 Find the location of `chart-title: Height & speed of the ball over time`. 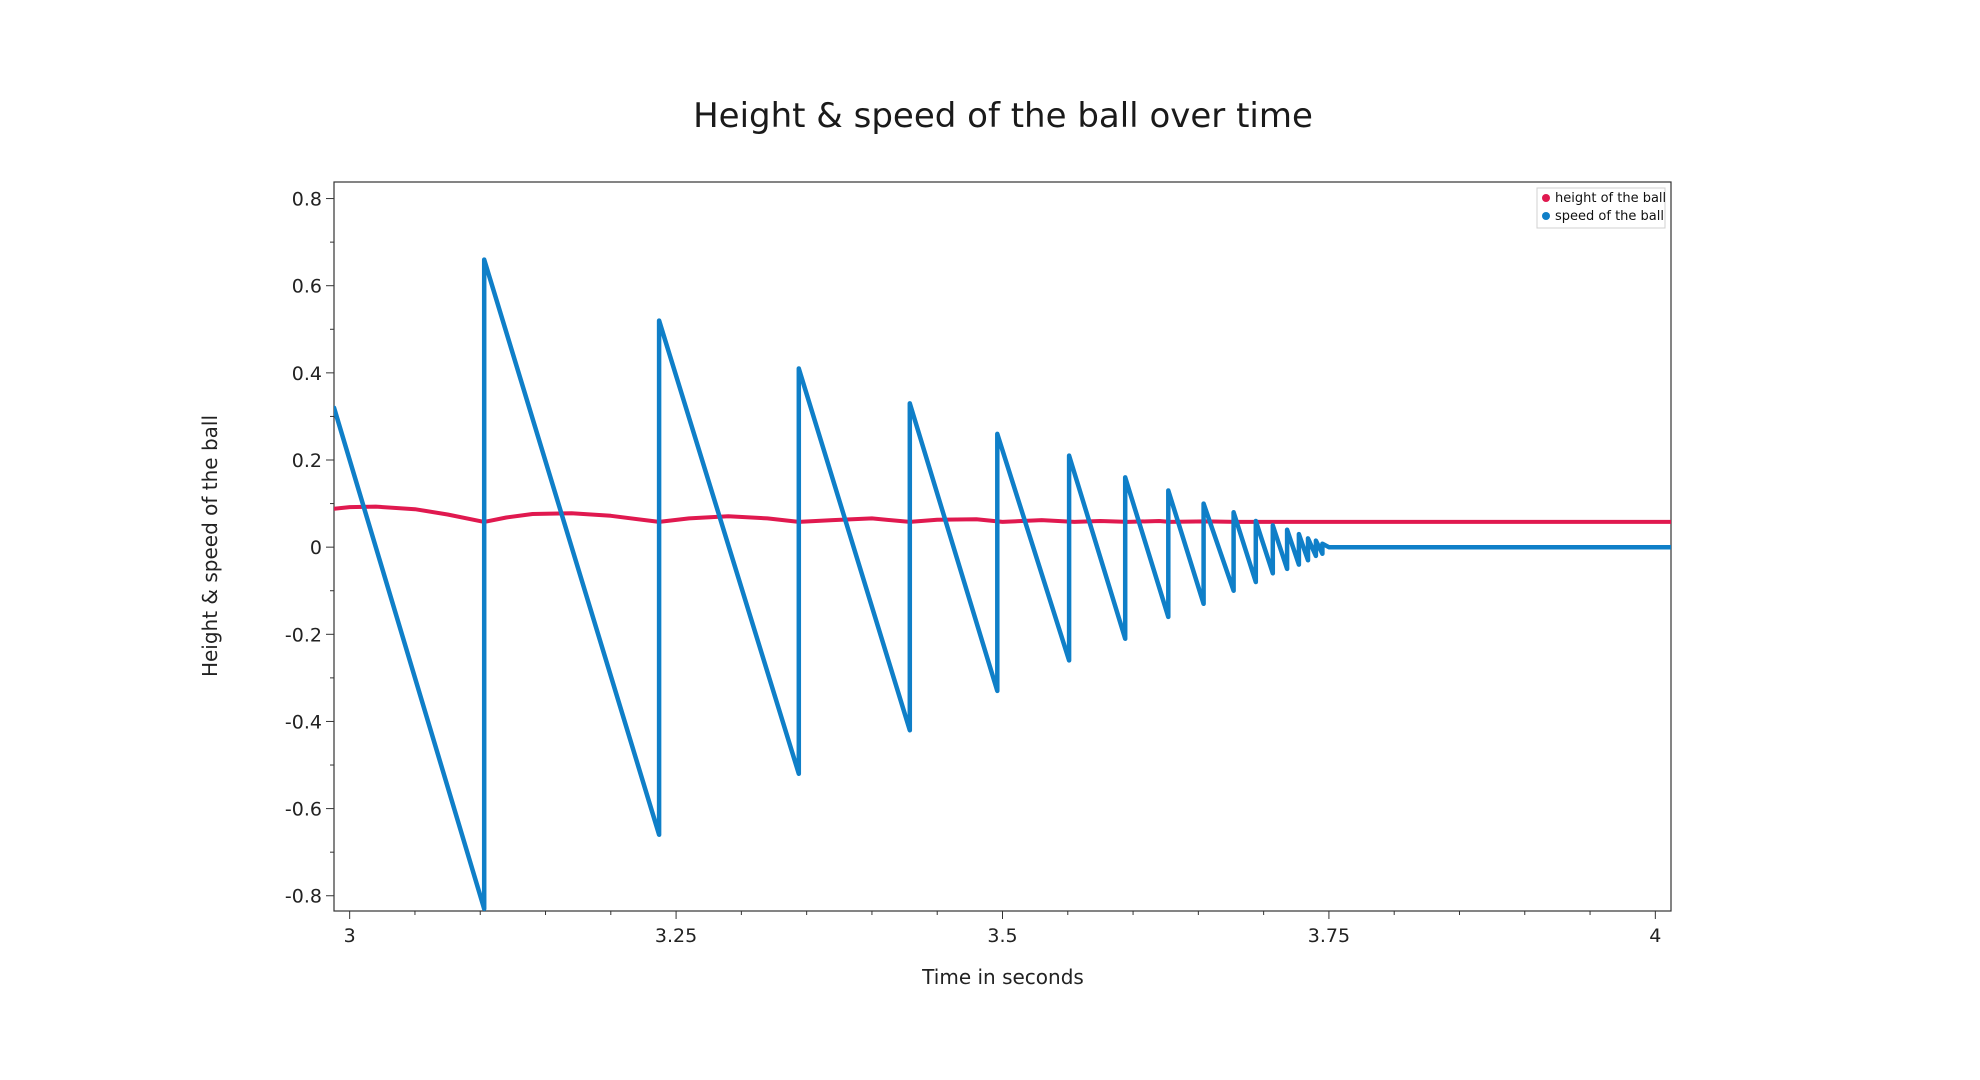

chart-title: Height & speed of the ball over time is located at coordinates (1003, 116).